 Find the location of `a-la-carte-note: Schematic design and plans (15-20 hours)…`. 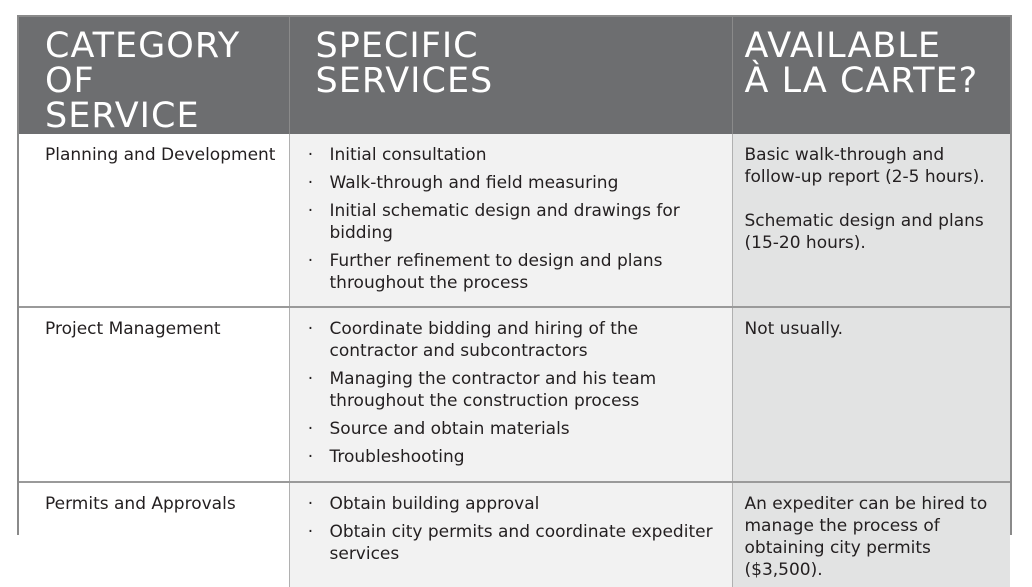

a-la-carte-note: Schematic design and plans (15-20 hours)… is located at coordinates (864, 232).